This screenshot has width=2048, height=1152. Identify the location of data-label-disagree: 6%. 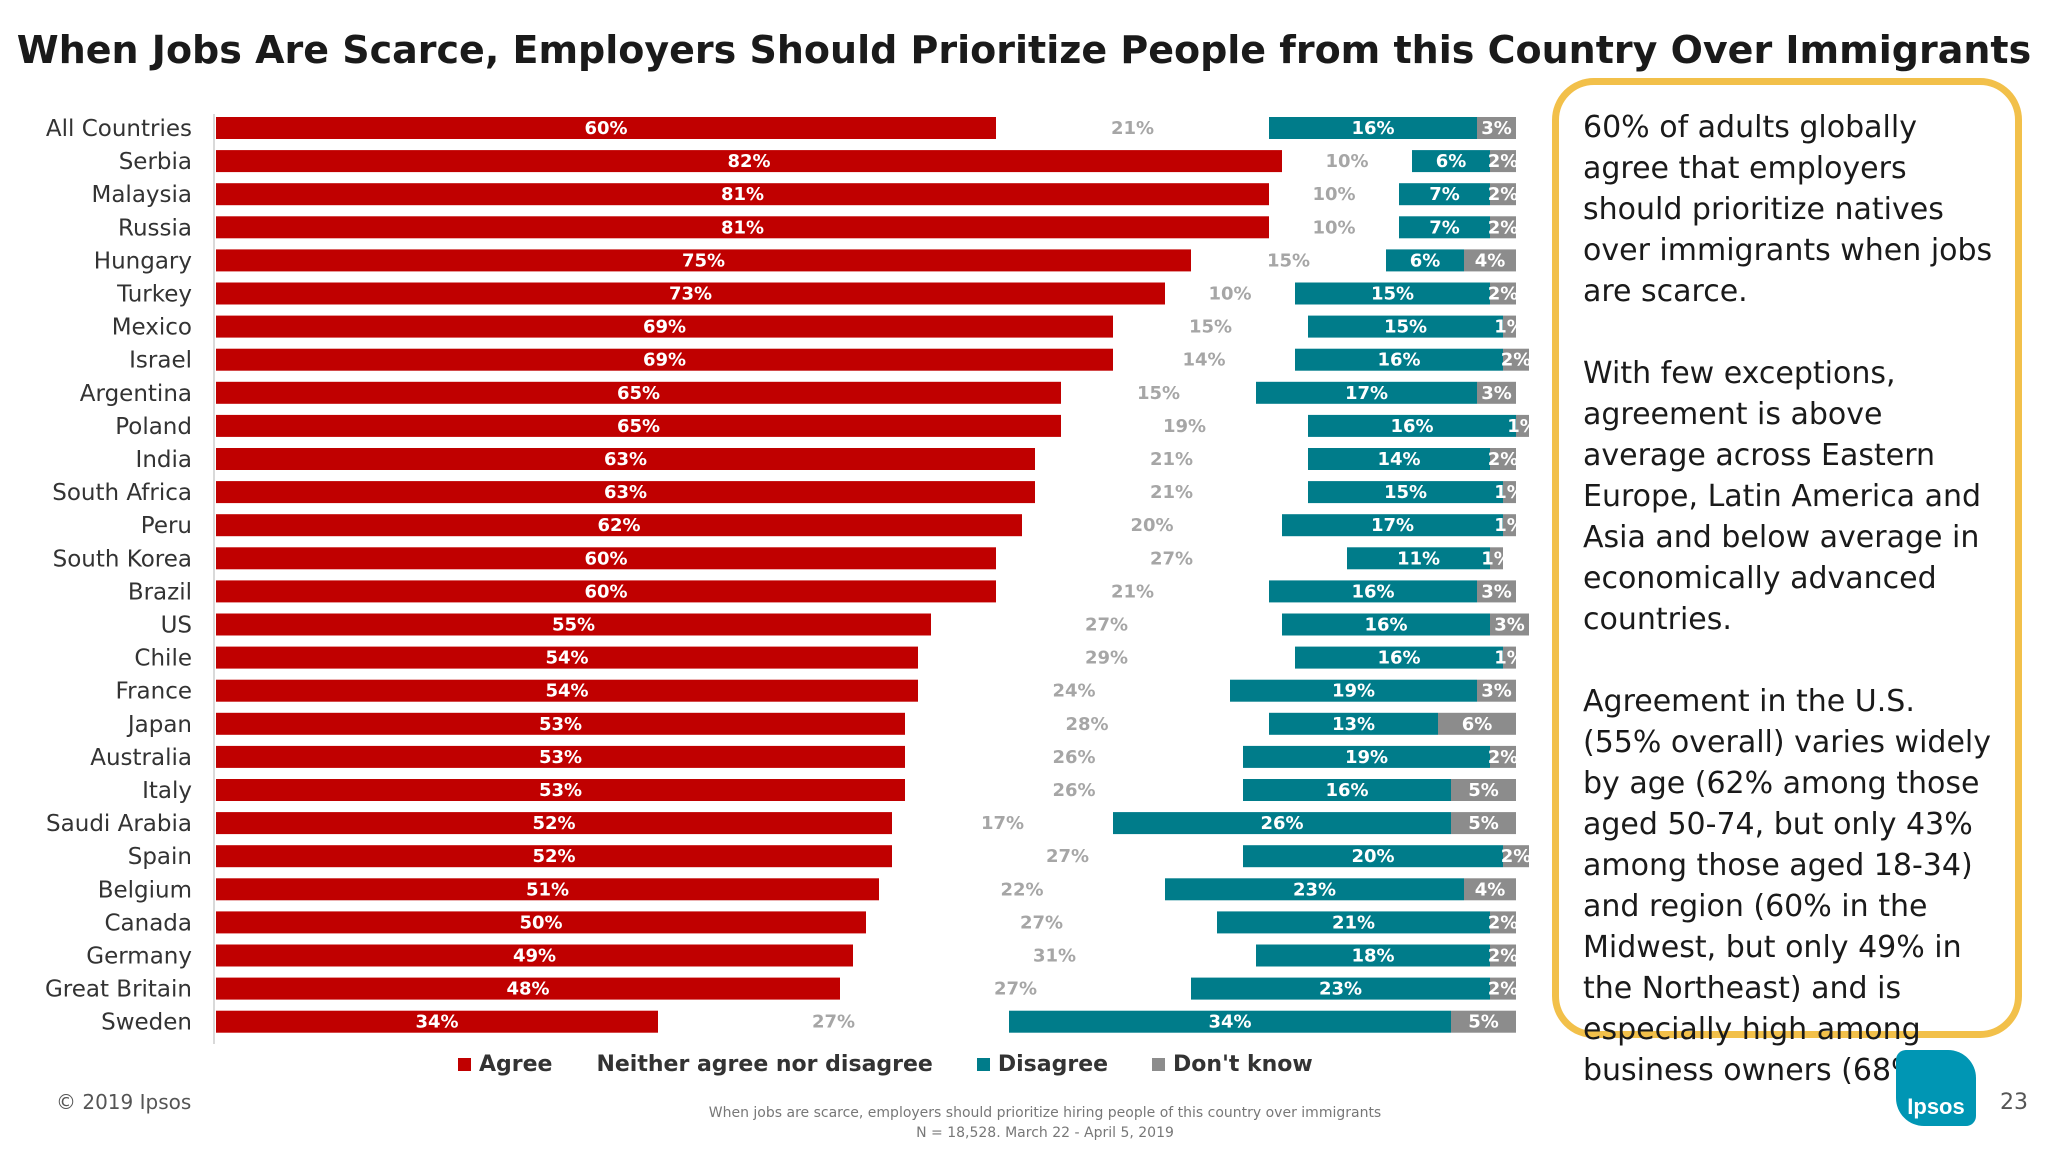
(1451, 161).